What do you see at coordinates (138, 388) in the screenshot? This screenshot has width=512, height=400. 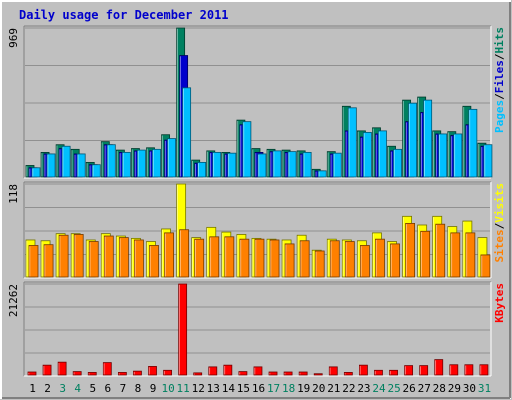 I see `x-tick-label: 8` at bounding box center [138, 388].